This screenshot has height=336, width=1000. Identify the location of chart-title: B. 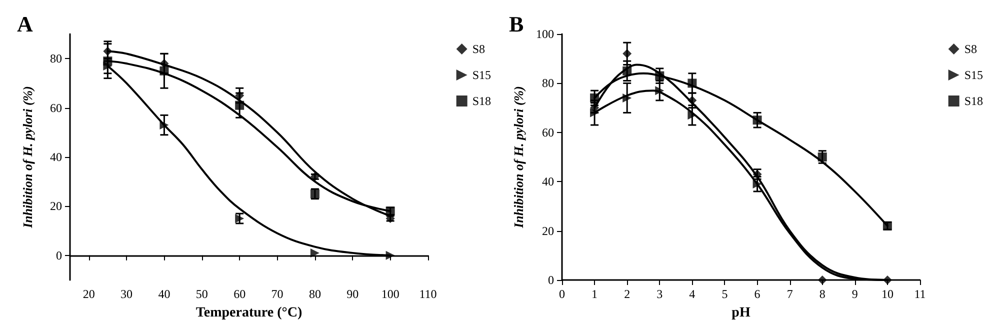
(516, 24).